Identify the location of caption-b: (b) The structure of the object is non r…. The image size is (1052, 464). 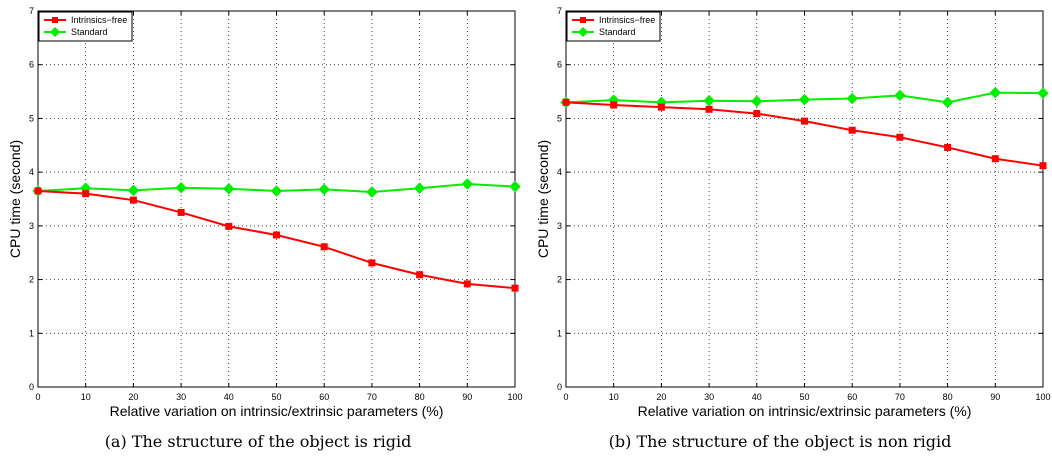
(780, 441).